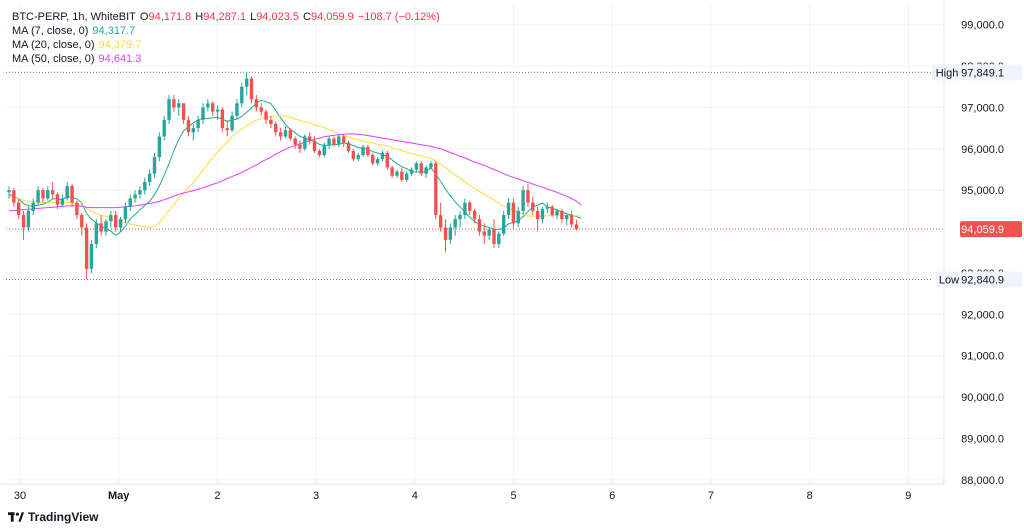  What do you see at coordinates (16, 517) in the screenshot?
I see `tradingview-logo-icon` at bounding box center [16, 517].